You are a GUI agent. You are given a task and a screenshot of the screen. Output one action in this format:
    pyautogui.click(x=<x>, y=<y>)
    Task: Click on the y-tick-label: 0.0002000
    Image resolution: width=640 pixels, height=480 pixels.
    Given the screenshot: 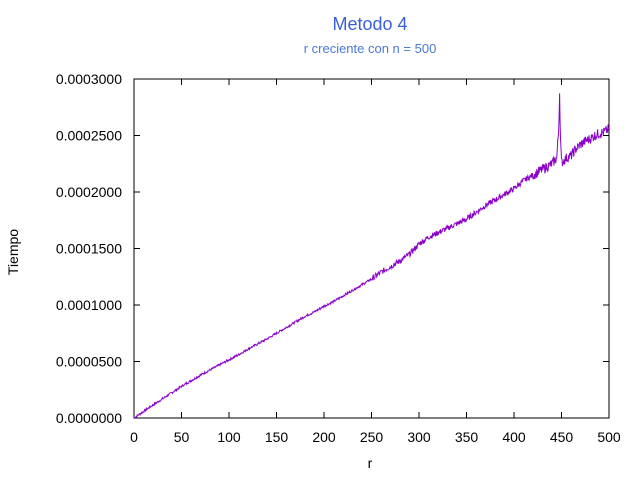 What is the action you would take?
    pyautogui.click(x=89, y=192)
    